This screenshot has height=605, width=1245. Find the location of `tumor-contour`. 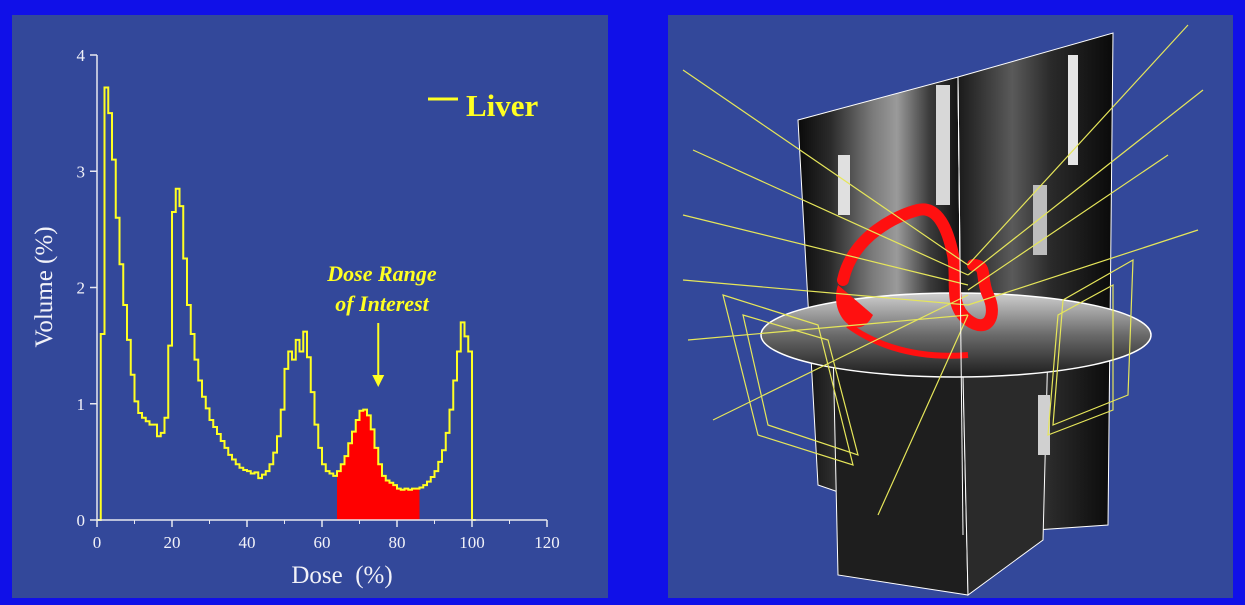

tumor-contour is located at coordinates (917, 267).